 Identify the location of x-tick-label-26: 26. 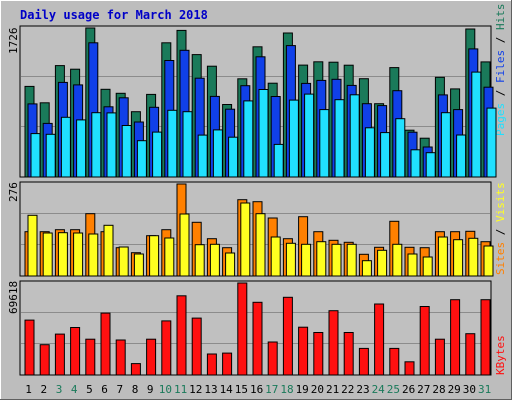
(408, 389).